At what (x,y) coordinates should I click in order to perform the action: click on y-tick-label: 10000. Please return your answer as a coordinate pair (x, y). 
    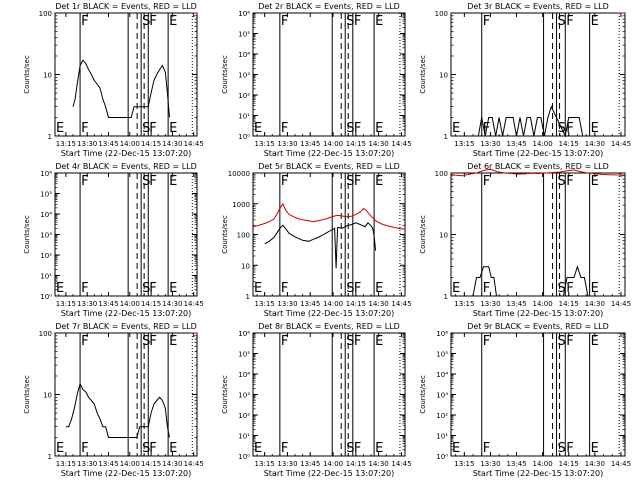
    Looking at the image, I should click on (239, 174).